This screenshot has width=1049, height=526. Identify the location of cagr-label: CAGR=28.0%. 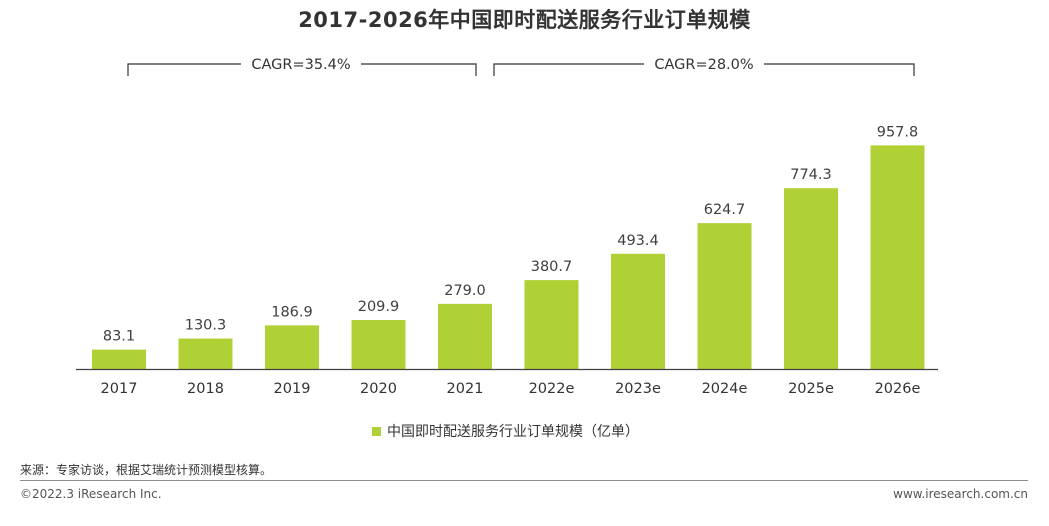
(703, 65).